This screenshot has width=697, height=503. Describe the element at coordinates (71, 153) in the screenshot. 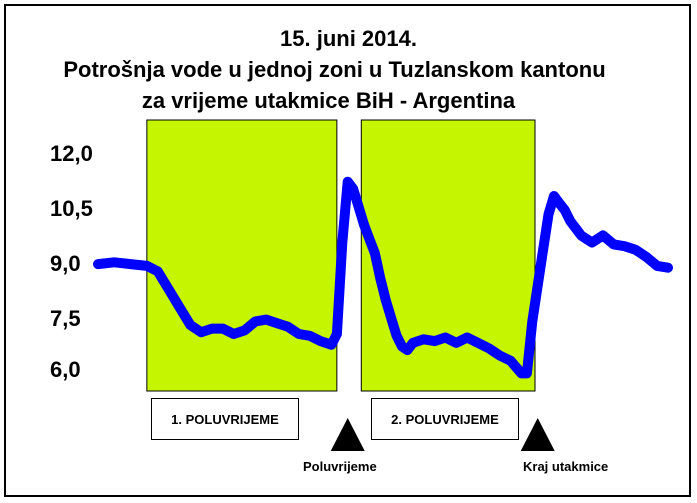

I see `y-tick-label: 12,0` at that location.